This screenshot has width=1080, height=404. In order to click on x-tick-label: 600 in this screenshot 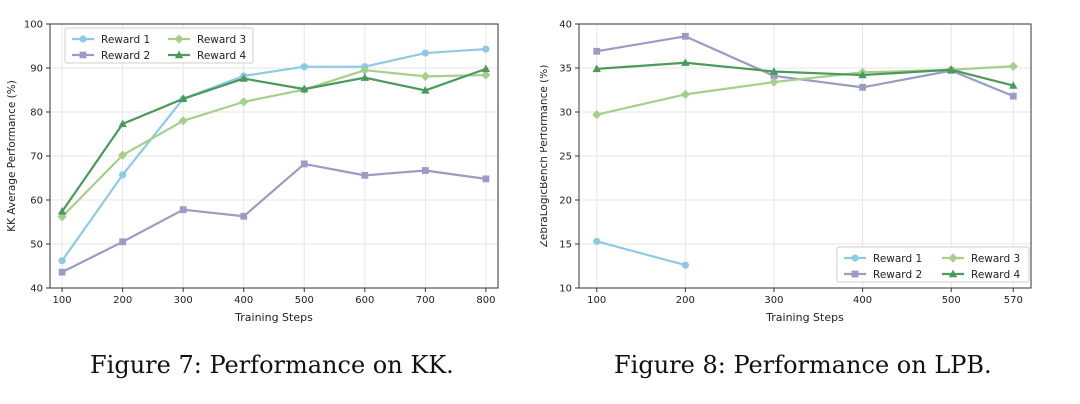, I will do `click(364, 300)`.